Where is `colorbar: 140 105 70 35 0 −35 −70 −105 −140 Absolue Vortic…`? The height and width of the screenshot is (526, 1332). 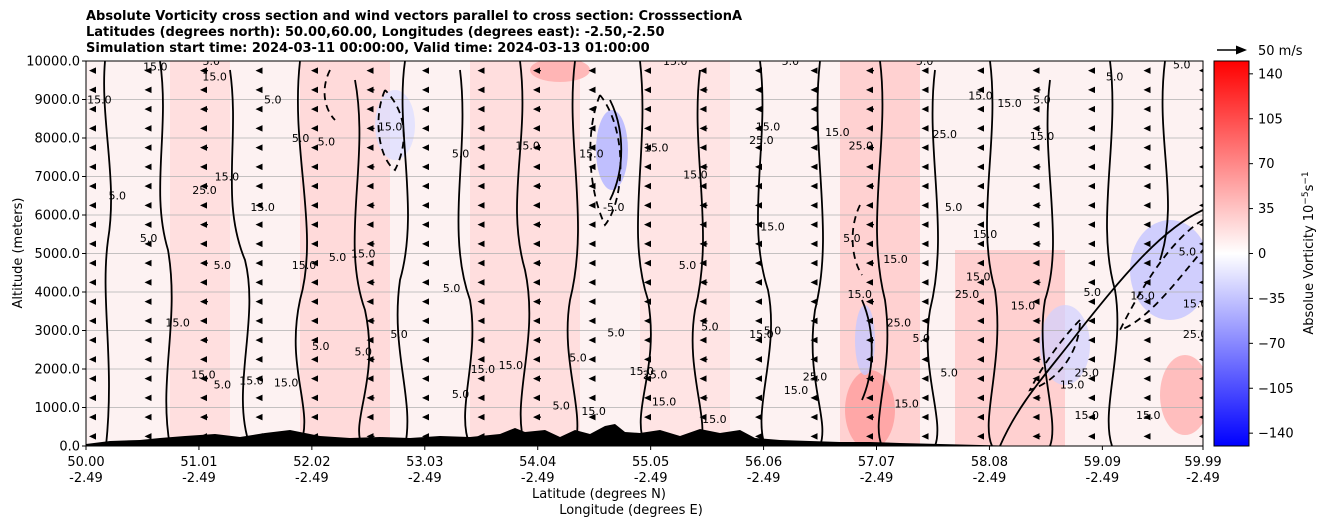 colorbar: 140 105 70 35 0 −35 −70 −105 −140 Absolue Vortic… is located at coordinates (1265, 253).